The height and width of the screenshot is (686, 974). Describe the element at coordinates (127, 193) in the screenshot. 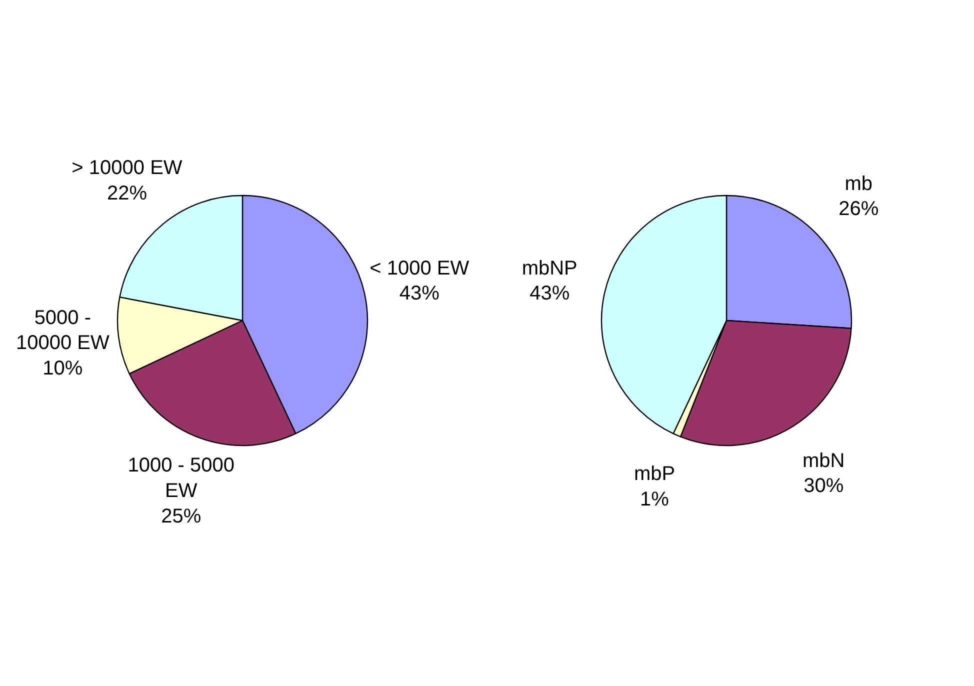

I see `data-label: 22%` at that location.